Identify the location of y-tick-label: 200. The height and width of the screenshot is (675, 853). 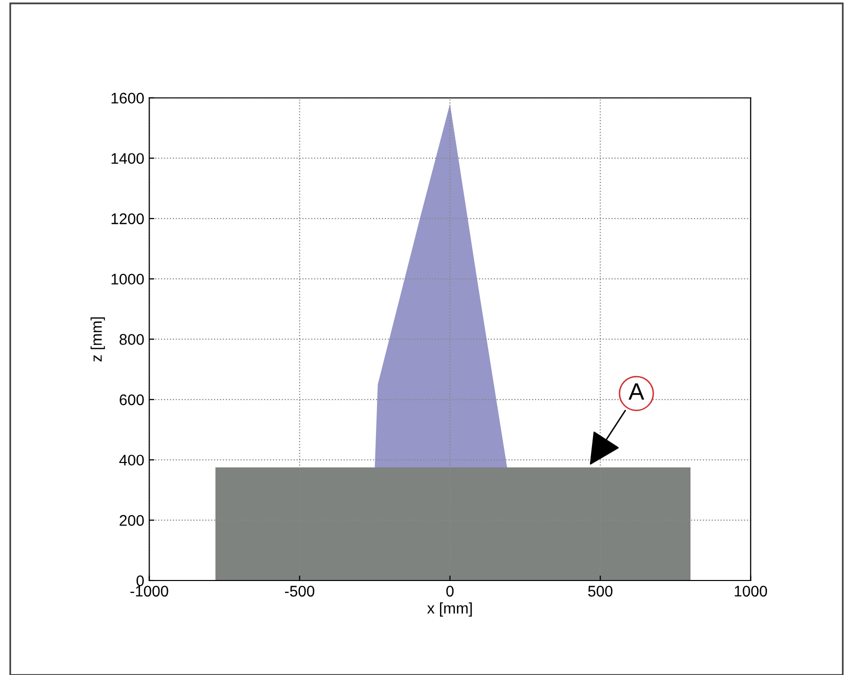
(132, 520).